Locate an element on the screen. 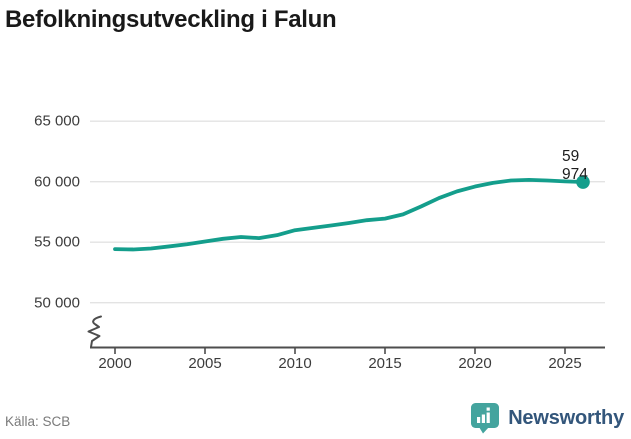  newsworthy-logo: Newsworthy is located at coordinates (547, 418).